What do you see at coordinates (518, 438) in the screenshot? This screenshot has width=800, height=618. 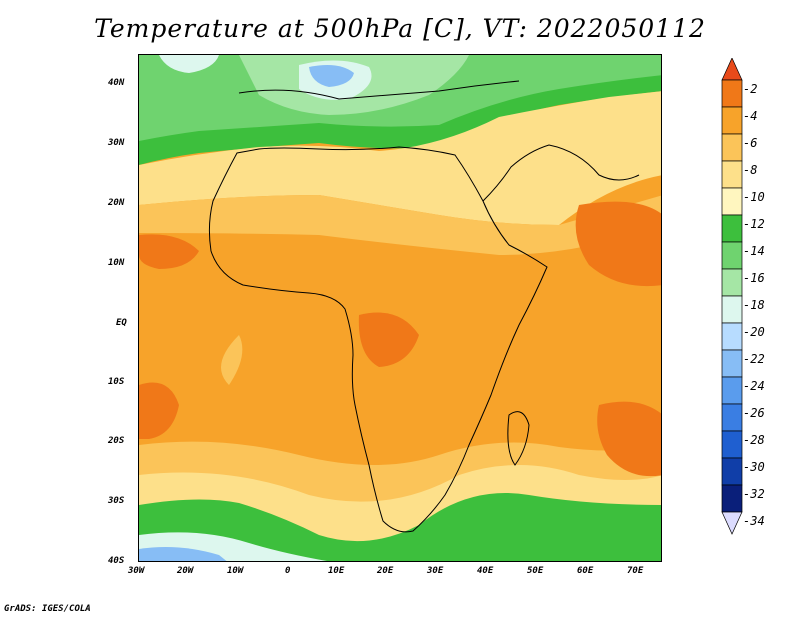 I see `madagascar-coast` at bounding box center [518, 438].